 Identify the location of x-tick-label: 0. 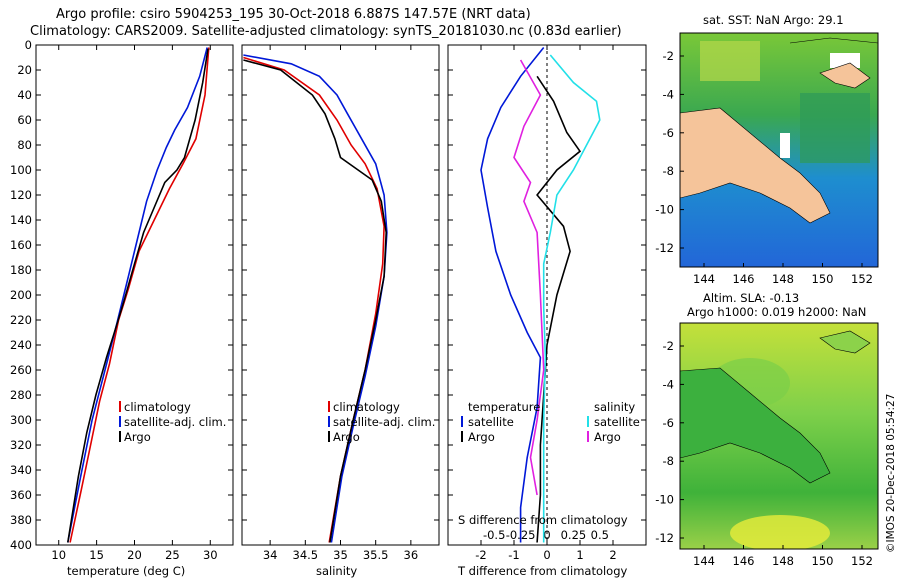
(546, 555).